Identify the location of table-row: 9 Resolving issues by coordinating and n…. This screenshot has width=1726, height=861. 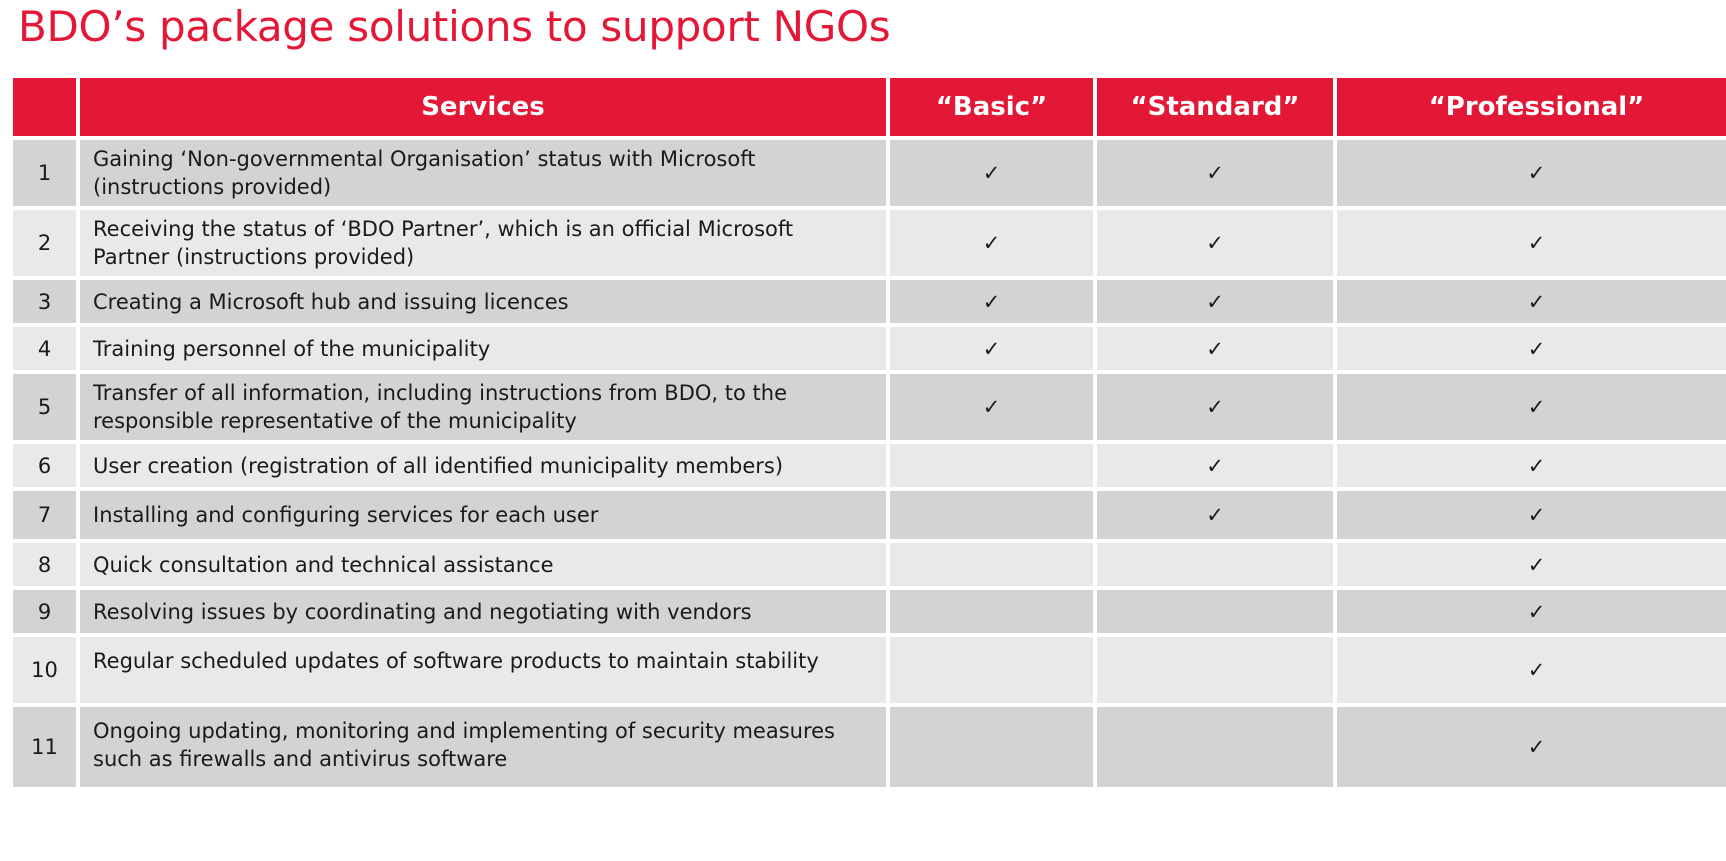
(869, 611).